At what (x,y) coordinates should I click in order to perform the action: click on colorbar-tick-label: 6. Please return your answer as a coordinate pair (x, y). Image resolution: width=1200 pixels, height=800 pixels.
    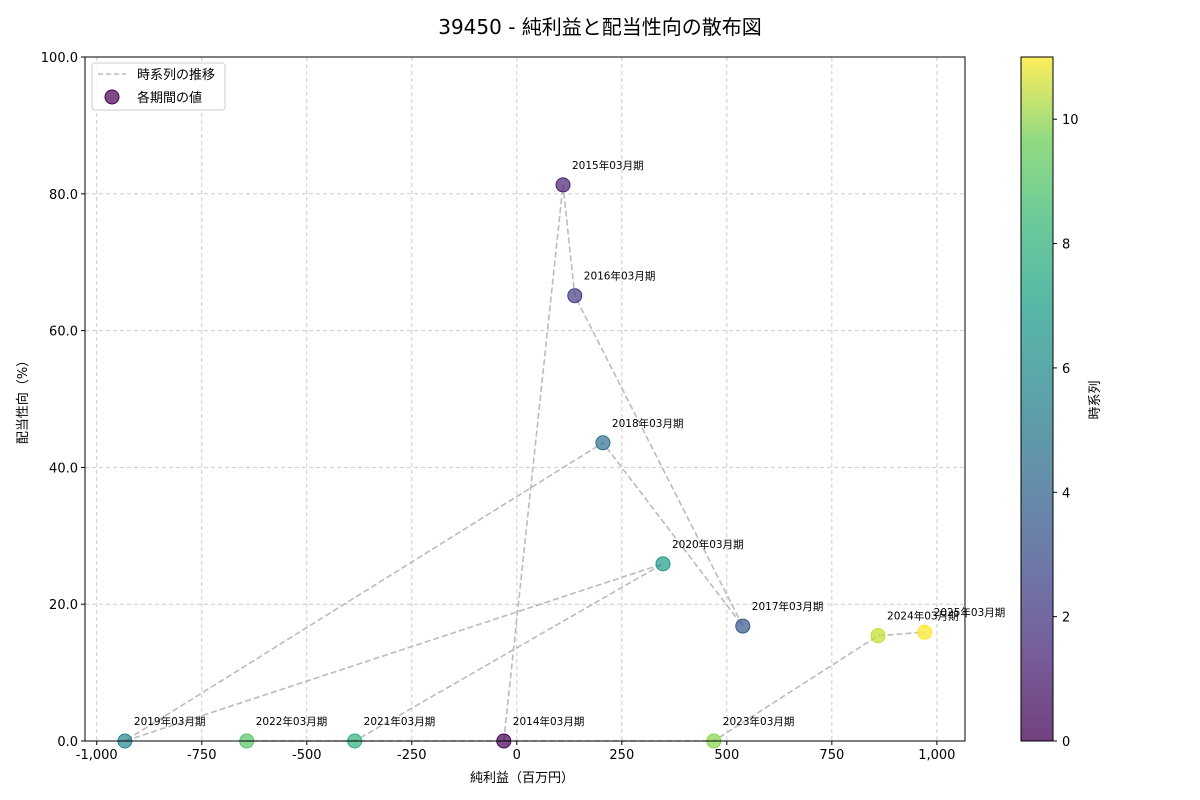
    Looking at the image, I should click on (1066, 369).